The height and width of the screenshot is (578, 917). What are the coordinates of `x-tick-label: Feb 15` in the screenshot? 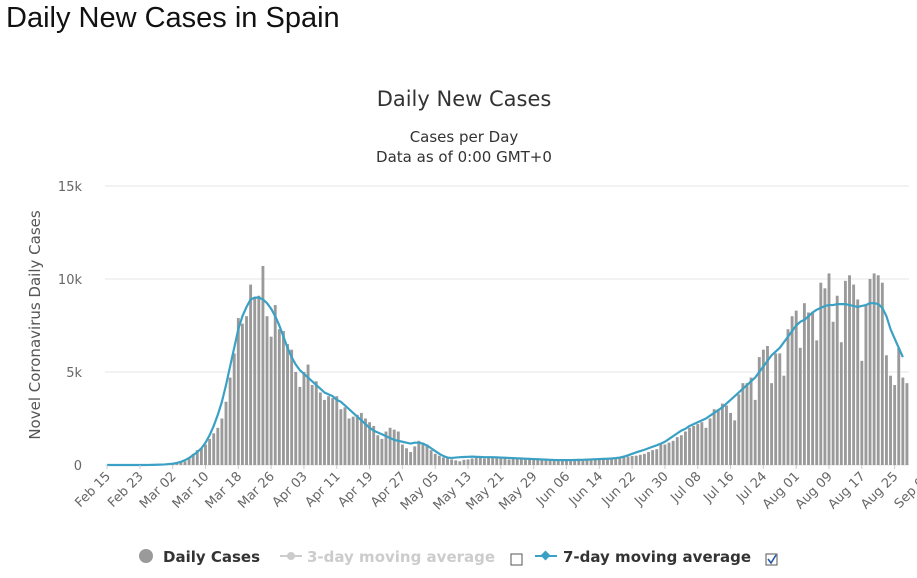 It's located at (93, 490).